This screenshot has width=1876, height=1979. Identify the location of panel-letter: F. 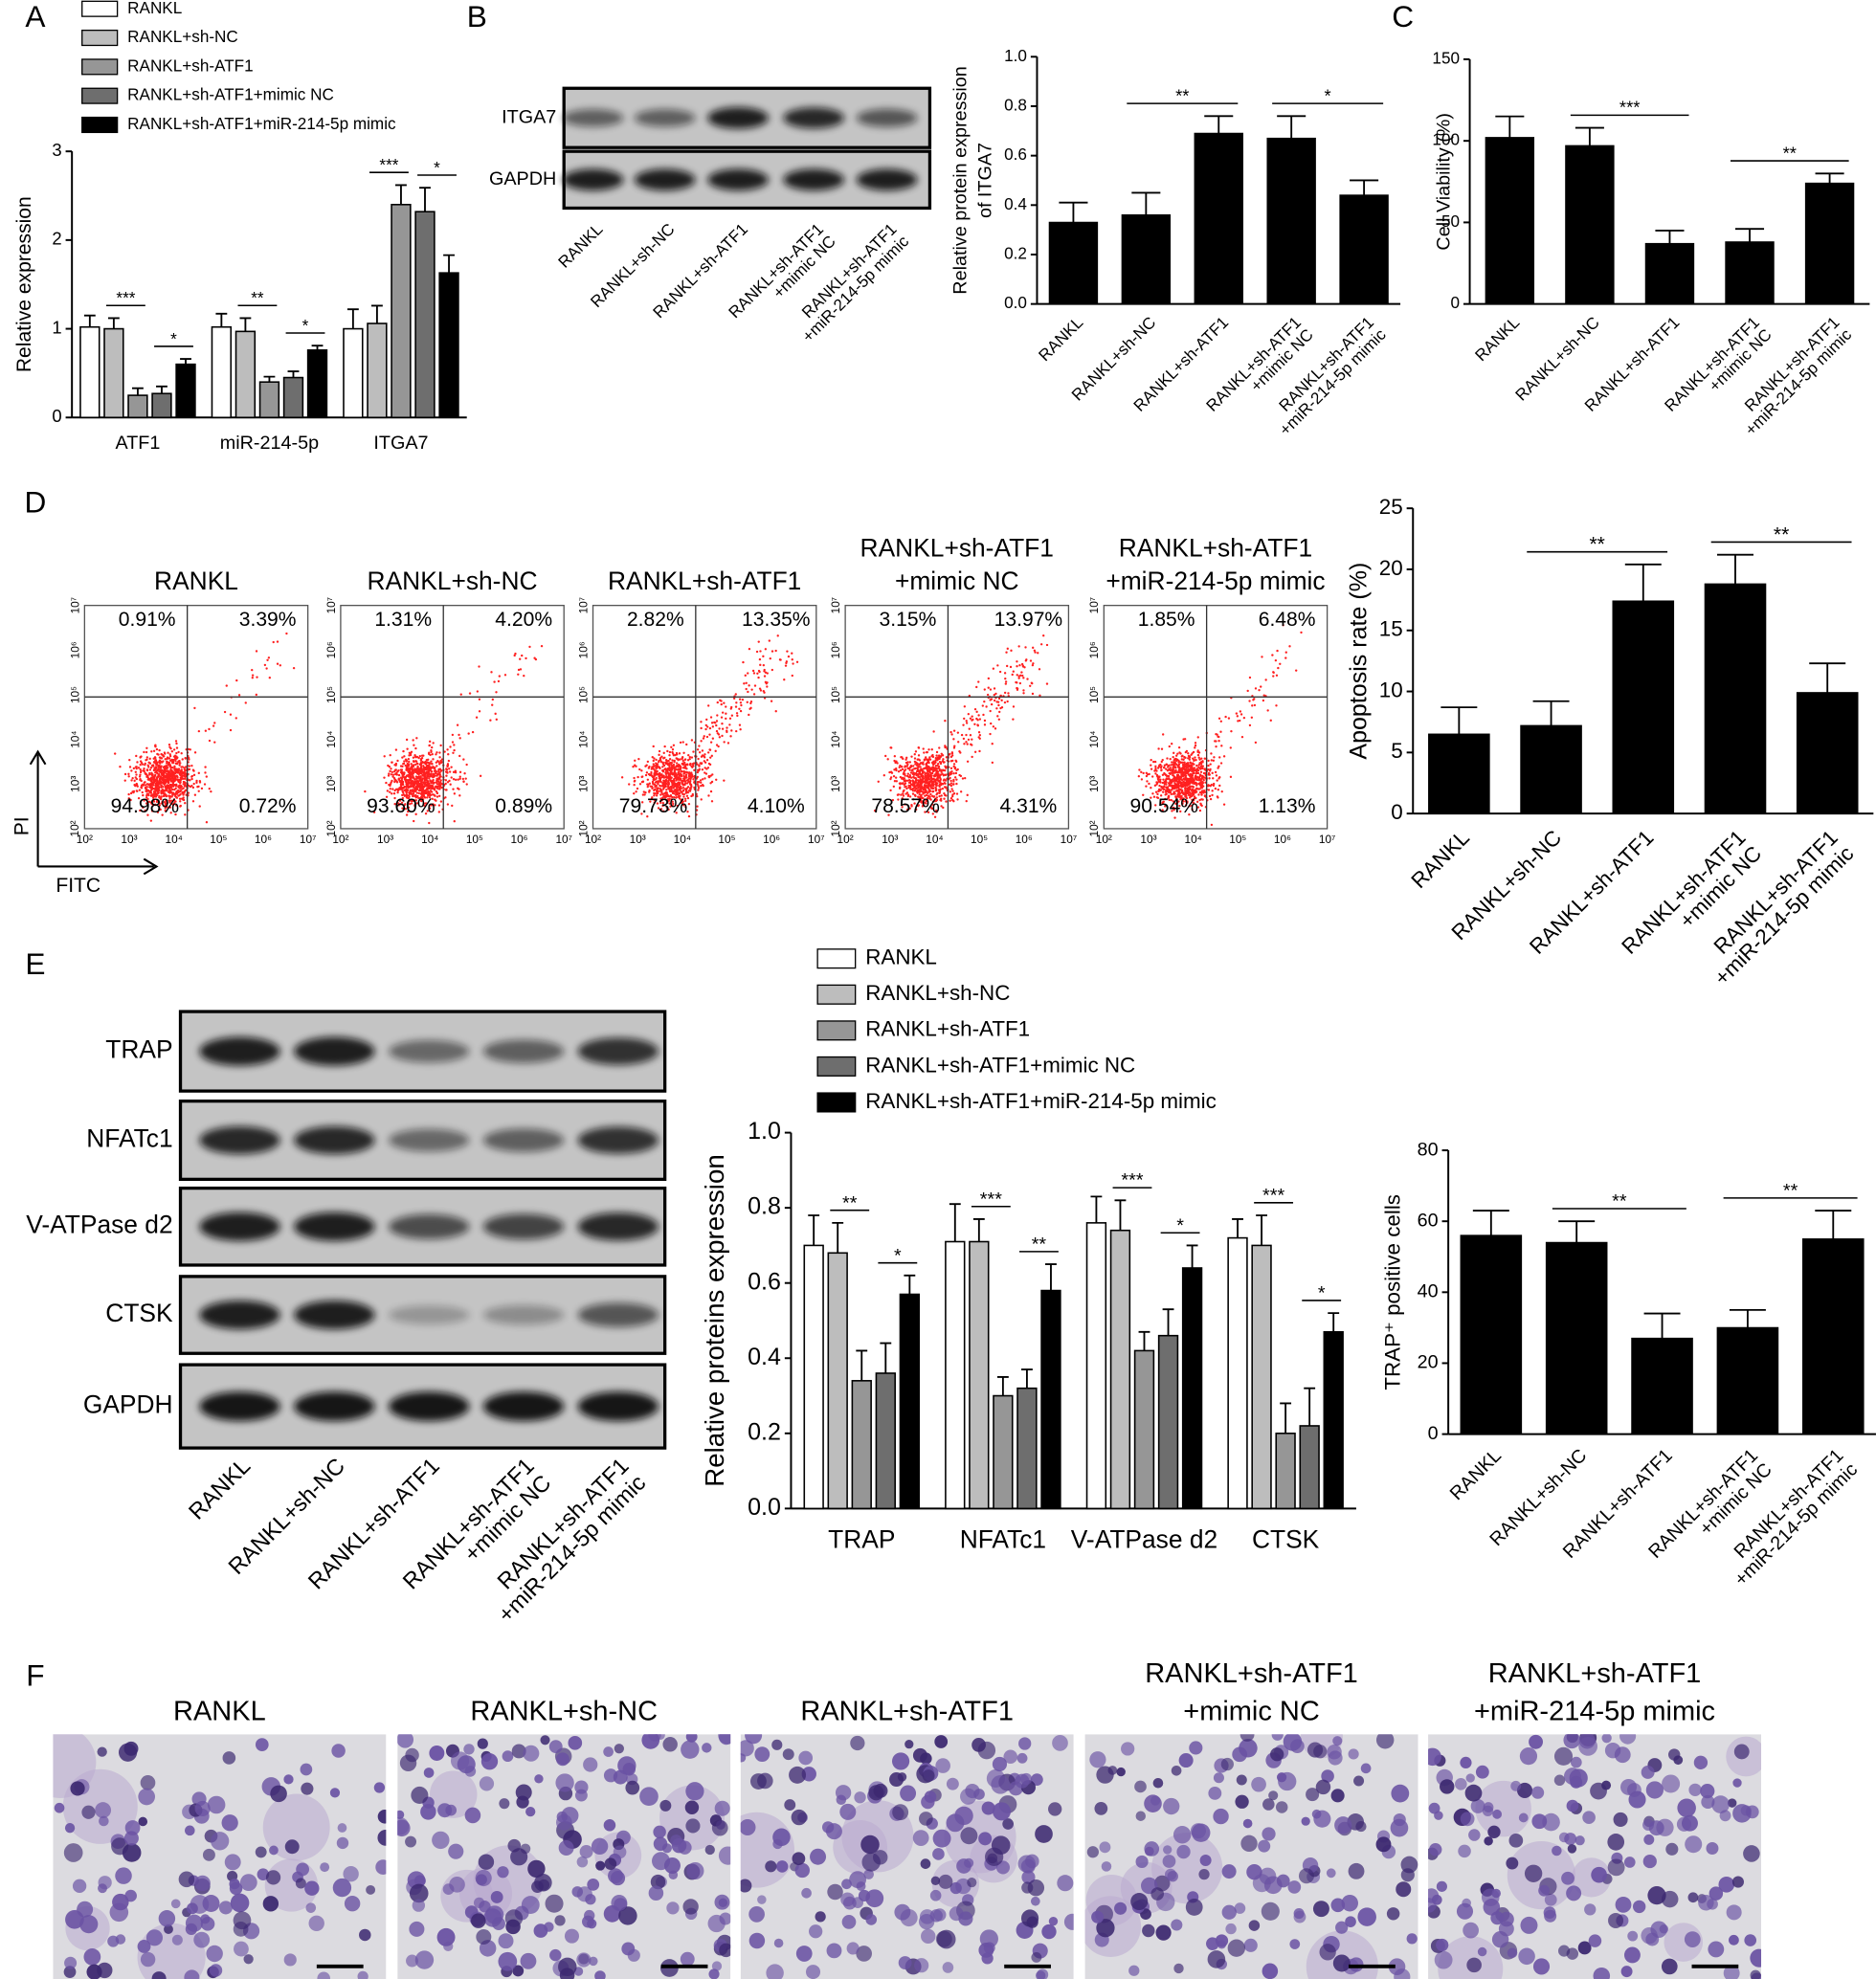
(35, 1674).